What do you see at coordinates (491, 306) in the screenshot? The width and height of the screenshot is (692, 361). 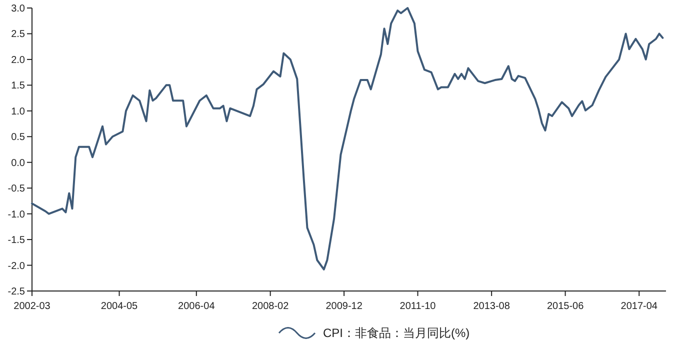 I see `x-tick-label: 2013-08` at bounding box center [491, 306].